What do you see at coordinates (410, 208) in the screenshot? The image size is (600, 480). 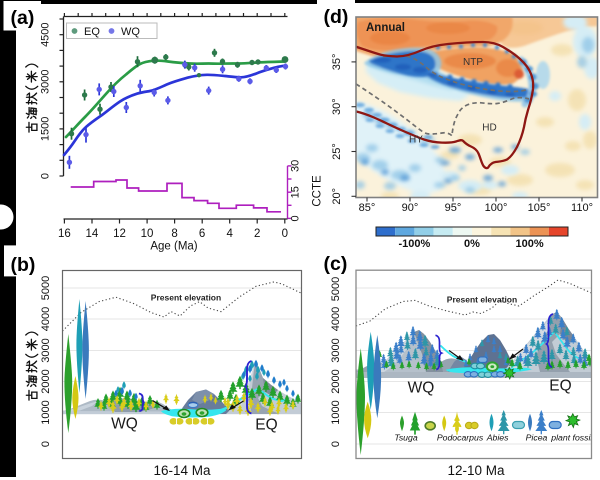 I see `svg-text: 90°` at bounding box center [410, 208].